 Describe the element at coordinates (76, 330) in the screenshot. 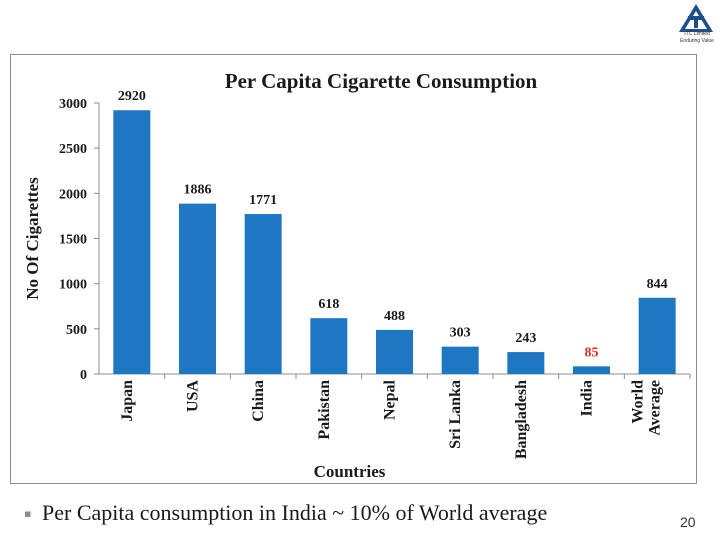

I see `y-tick-label: 500` at that location.